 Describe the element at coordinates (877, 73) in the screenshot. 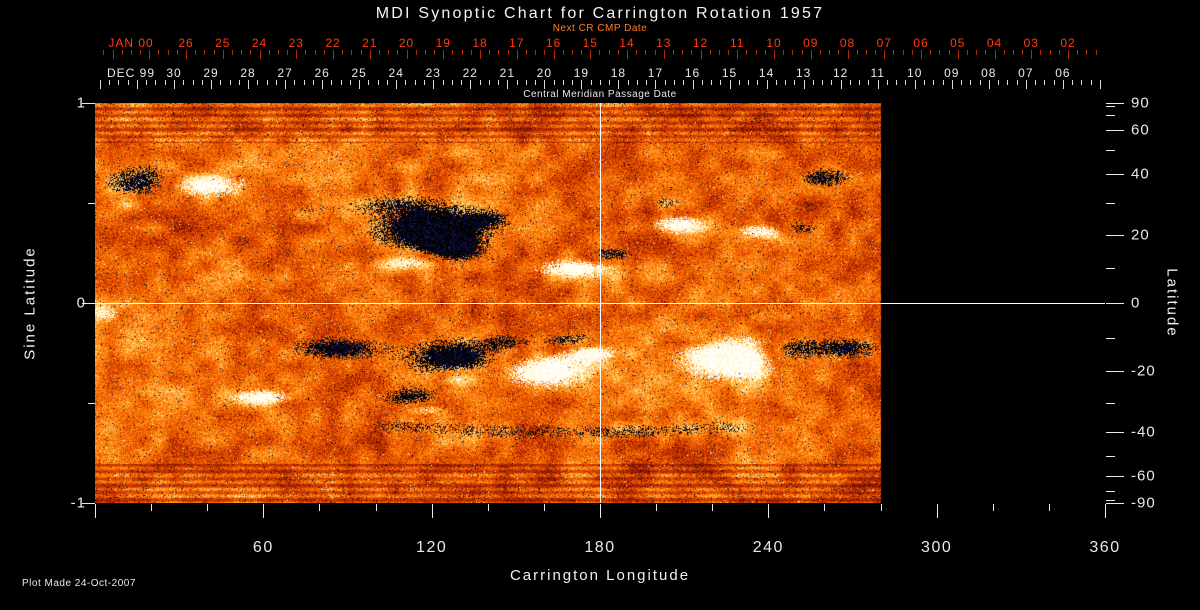

I see `dec-day-label: 11` at that location.